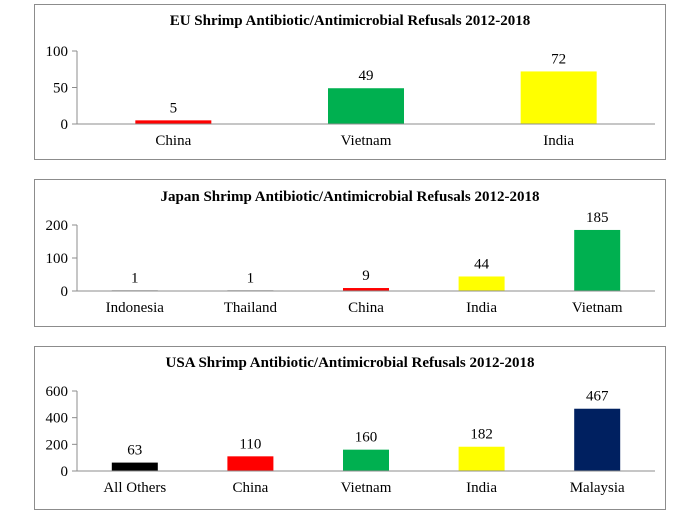 This screenshot has width=700, height=526. I want to click on usa-y-tick-label: 600, so click(57, 392).